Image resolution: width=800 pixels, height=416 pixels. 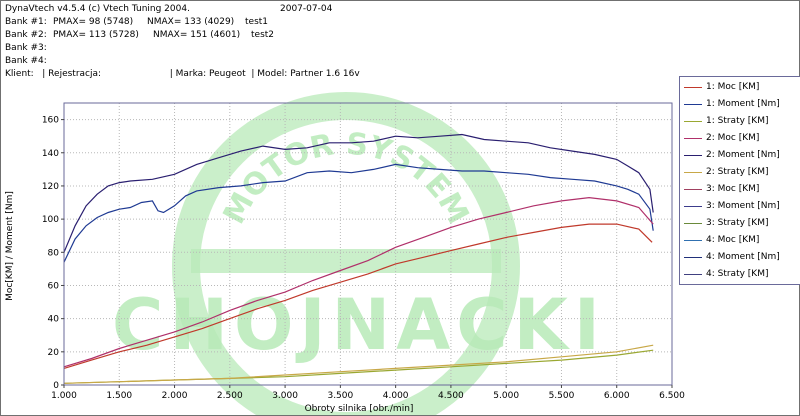 I want to click on x-tick-label-11: 6.500, so click(x=672, y=396).